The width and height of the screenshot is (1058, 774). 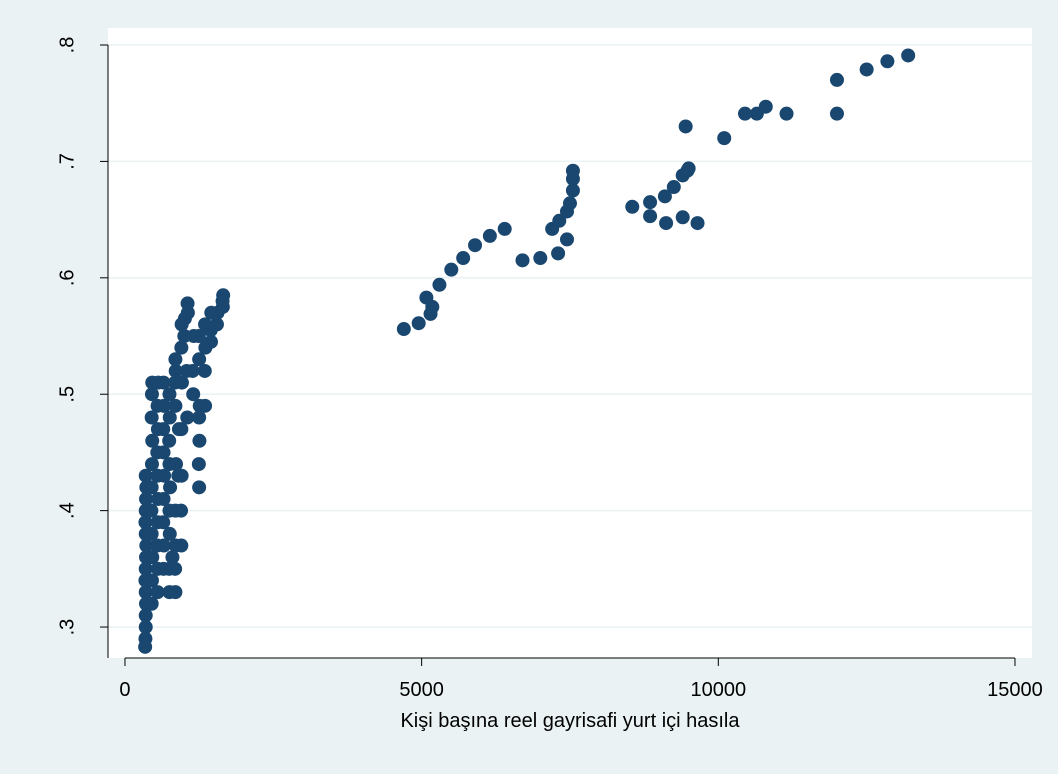 What do you see at coordinates (67, 161) in the screenshot?
I see `y-tick-label: .7` at bounding box center [67, 161].